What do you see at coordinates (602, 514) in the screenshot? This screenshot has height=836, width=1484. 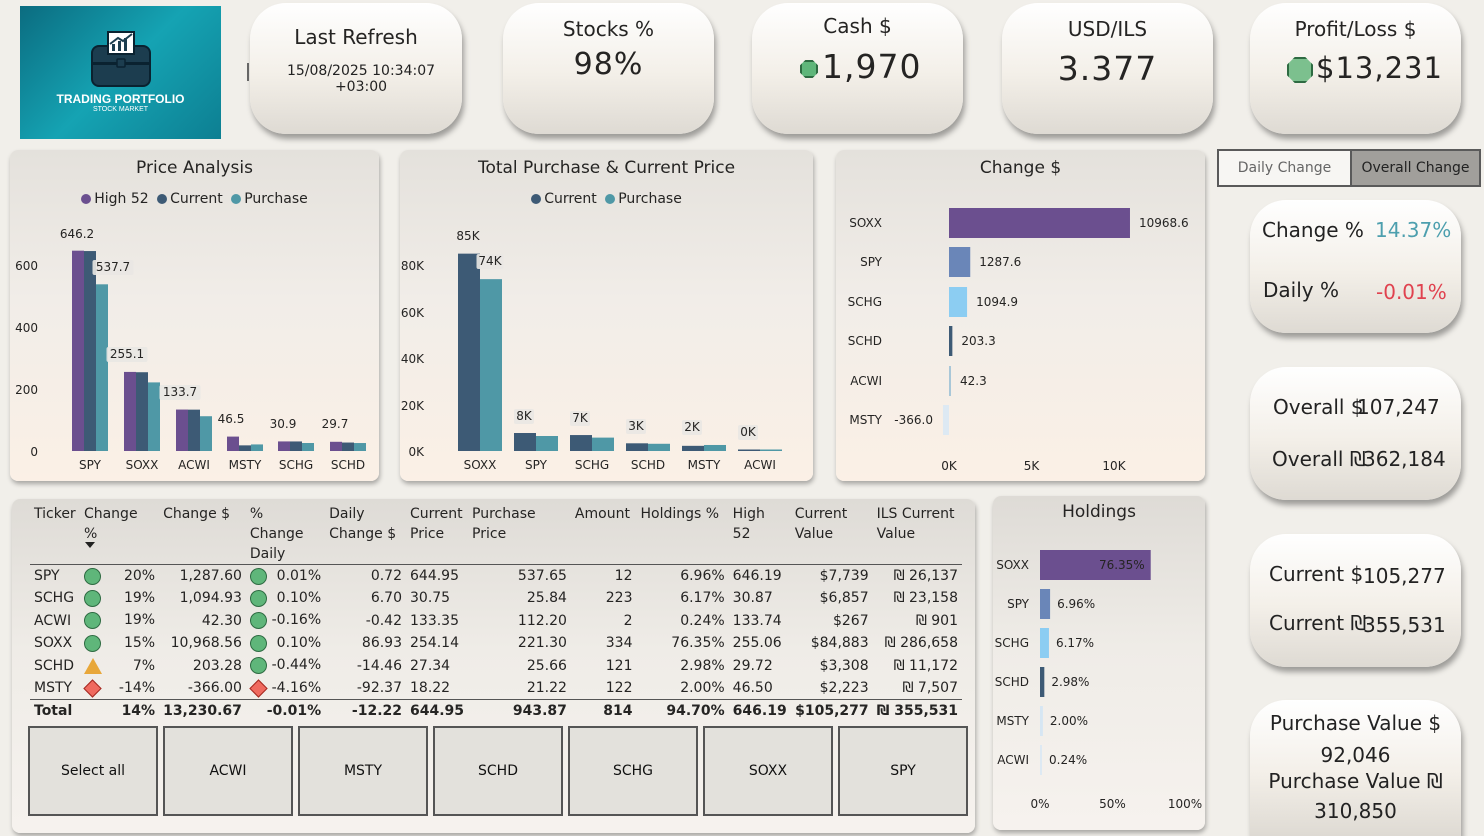 I see `col-amount: Amount` at bounding box center [602, 514].